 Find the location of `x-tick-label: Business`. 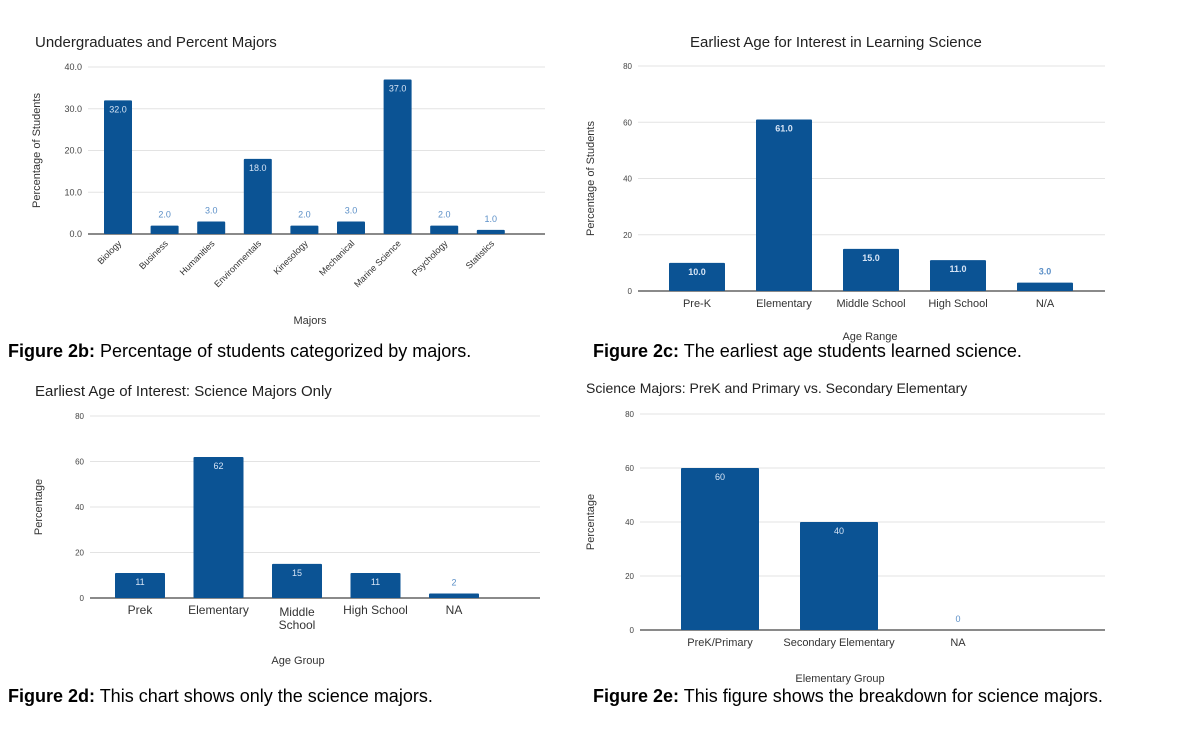

x-tick-label: Business is located at coordinates (153, 254).